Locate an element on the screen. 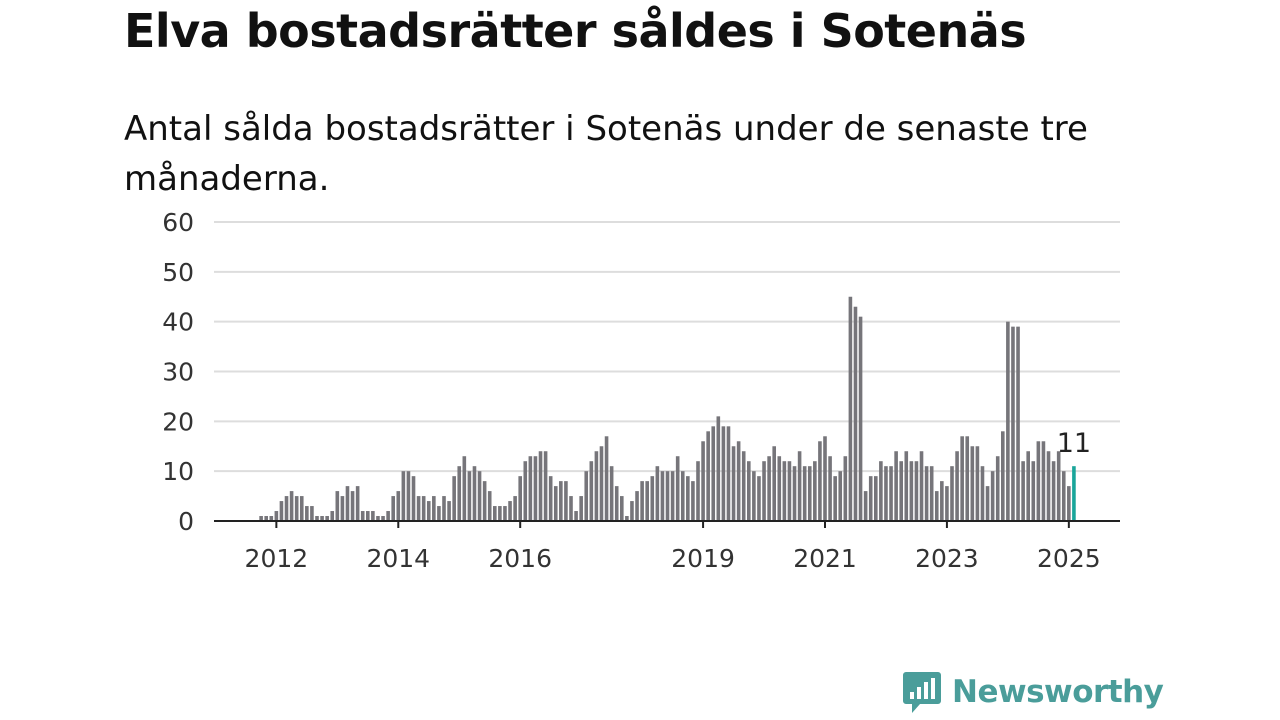 This screenshot has width=1280, height=720. y-tick-label: 20 is located at coordinates (178, 421).